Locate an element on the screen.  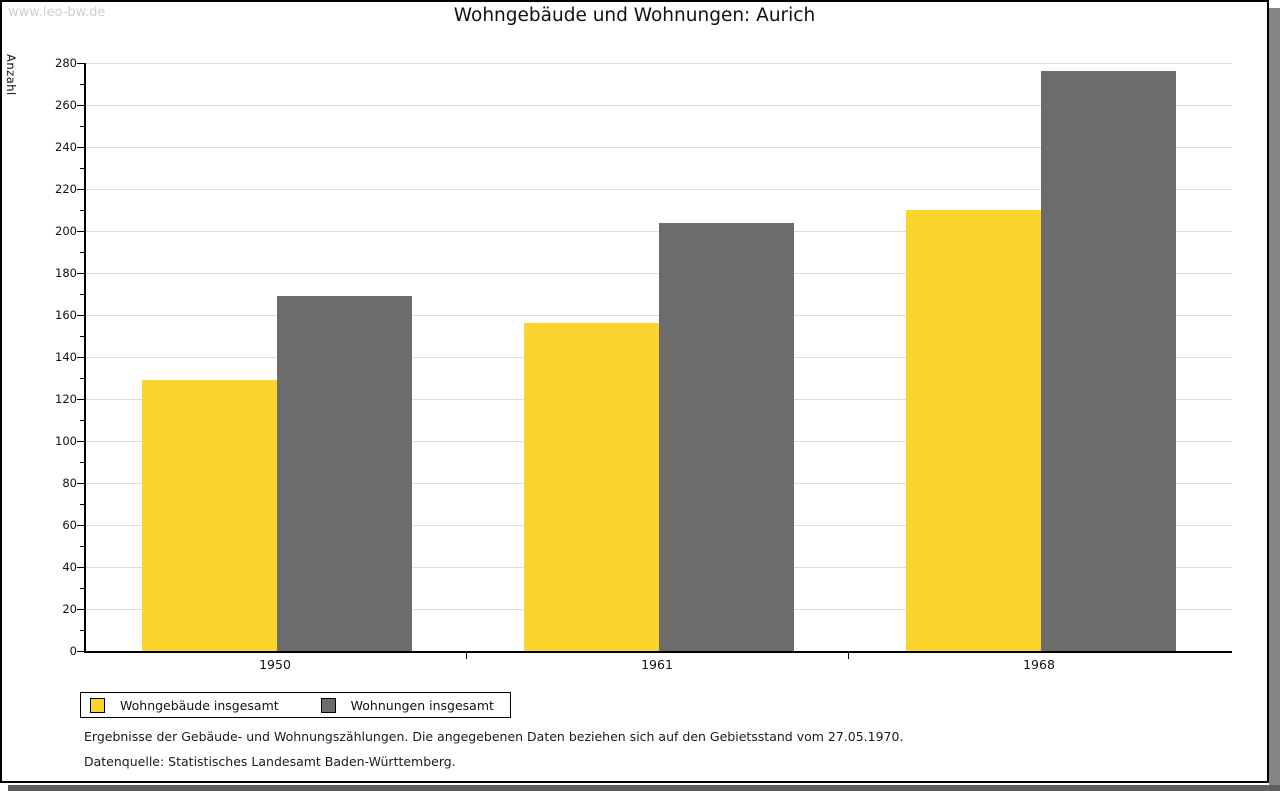
chart-title: Wohngebäude und Wohnungen: Aurich is located at coordinates (634, 15).